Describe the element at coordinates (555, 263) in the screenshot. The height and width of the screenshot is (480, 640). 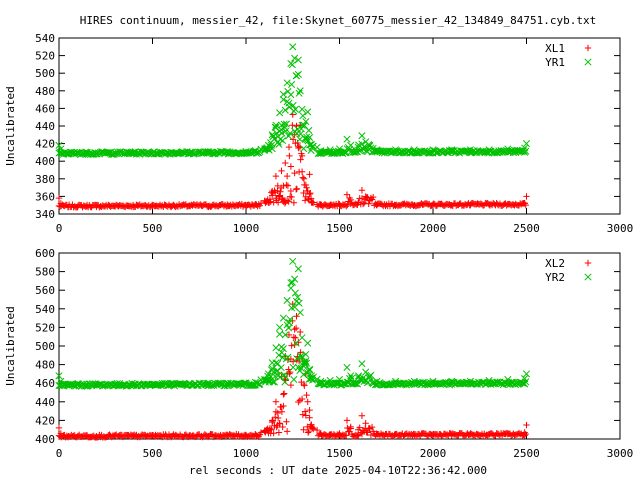
I see `legend-label: XL2` at that location.